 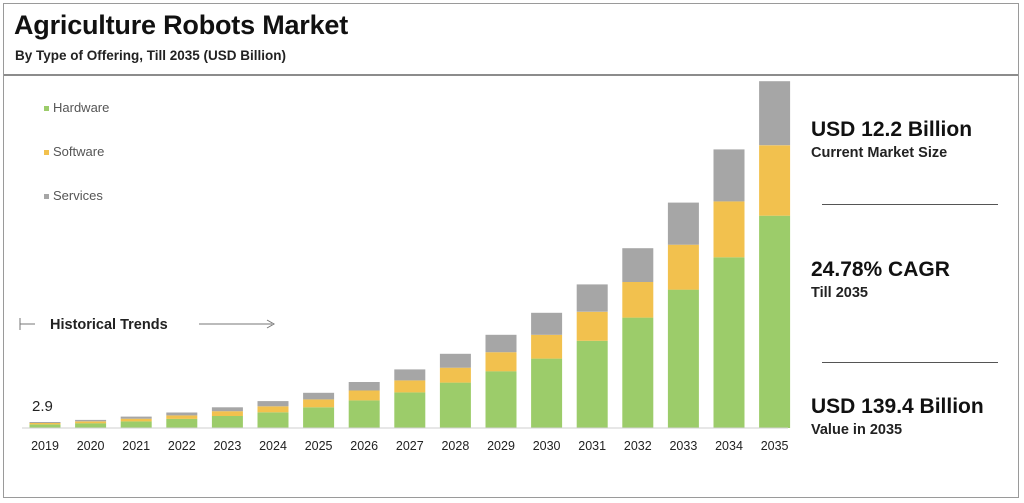 What do you see at coordinates (775, 113) in the screenshot?
I see `bar-segment-services-2035` at bounding box center [775, 113].